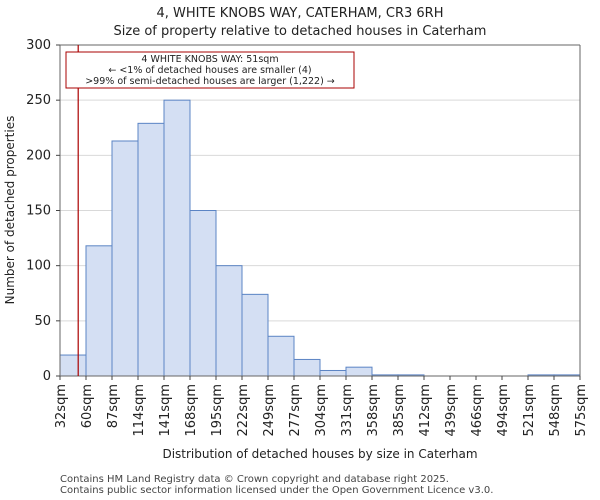  What do you see at coordinates (42, 321) in the screenshot?
I see `y-tick-label: 50` at bounding box center [42, 321].